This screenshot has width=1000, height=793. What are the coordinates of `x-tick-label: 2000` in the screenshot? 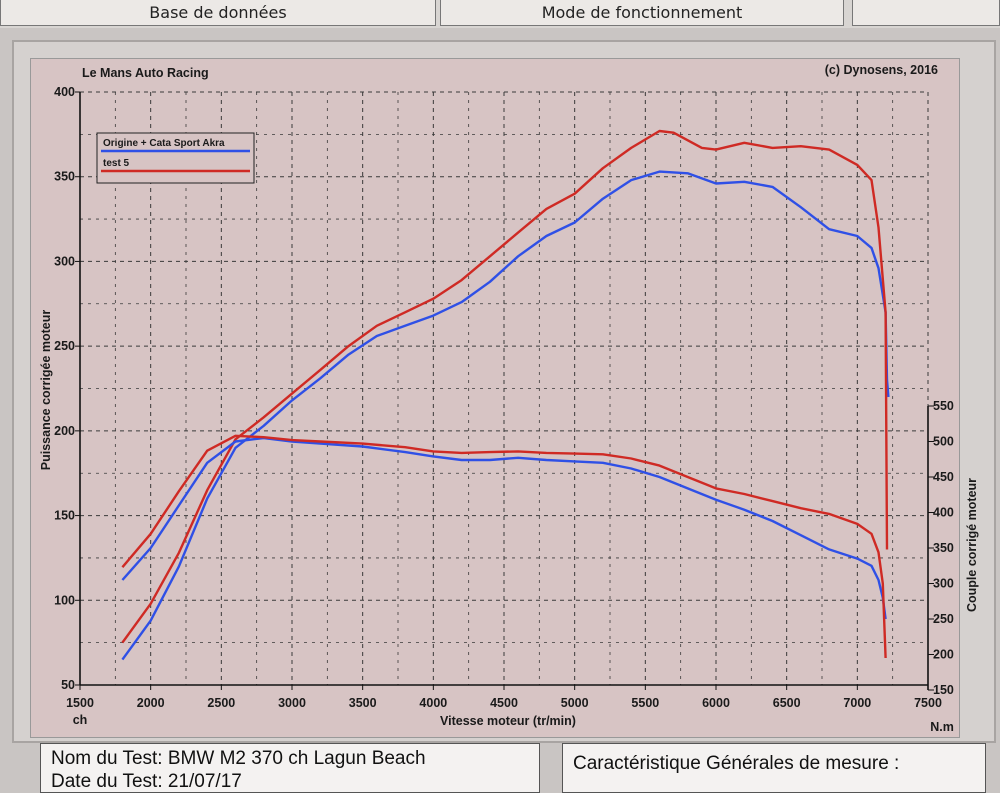 It's located at (151, 703).